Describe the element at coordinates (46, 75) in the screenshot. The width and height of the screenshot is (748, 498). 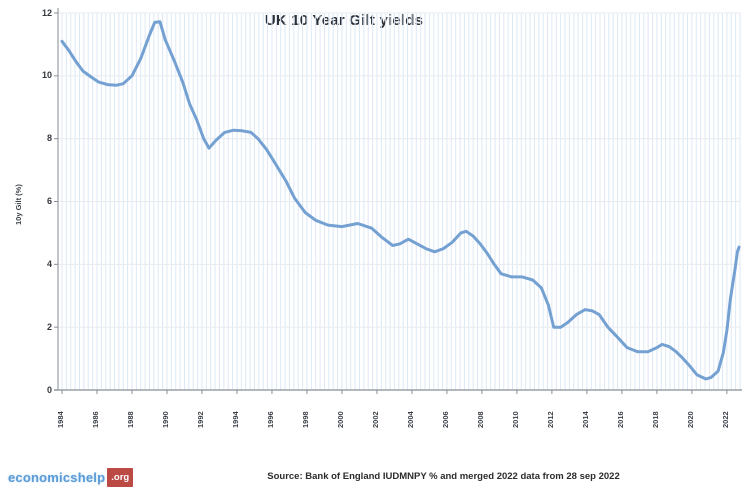
I see `y-tick-label: 10` at that location.